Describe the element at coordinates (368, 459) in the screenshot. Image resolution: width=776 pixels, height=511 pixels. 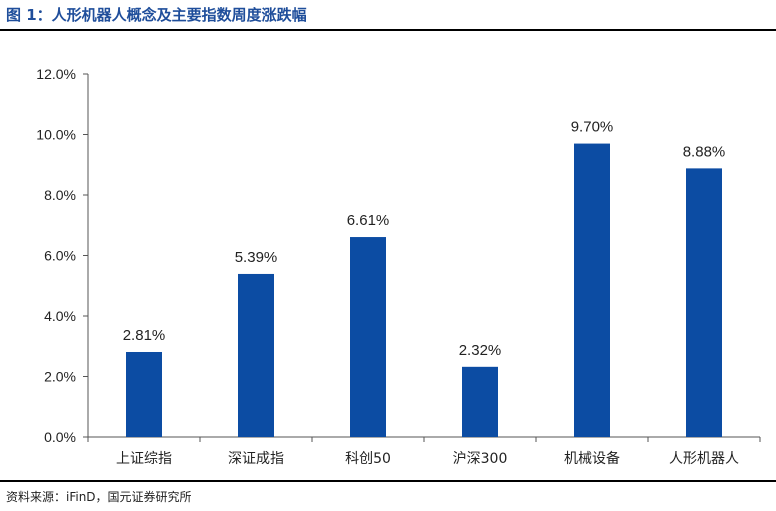
I see `category-label: 科创50` at that location.